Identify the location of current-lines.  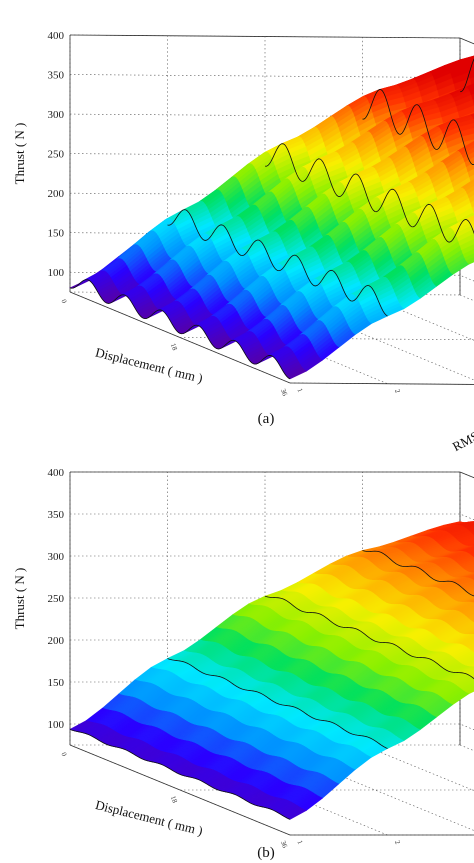
(320, 649).